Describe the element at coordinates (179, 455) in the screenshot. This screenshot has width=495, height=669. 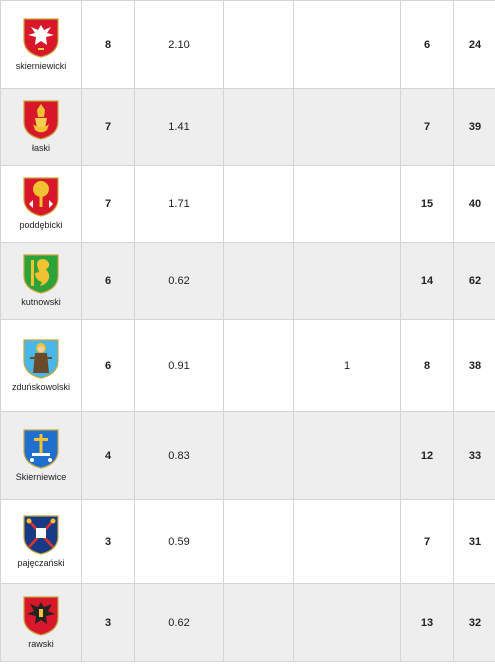
I see `ratio-value: 0.83` at that location.